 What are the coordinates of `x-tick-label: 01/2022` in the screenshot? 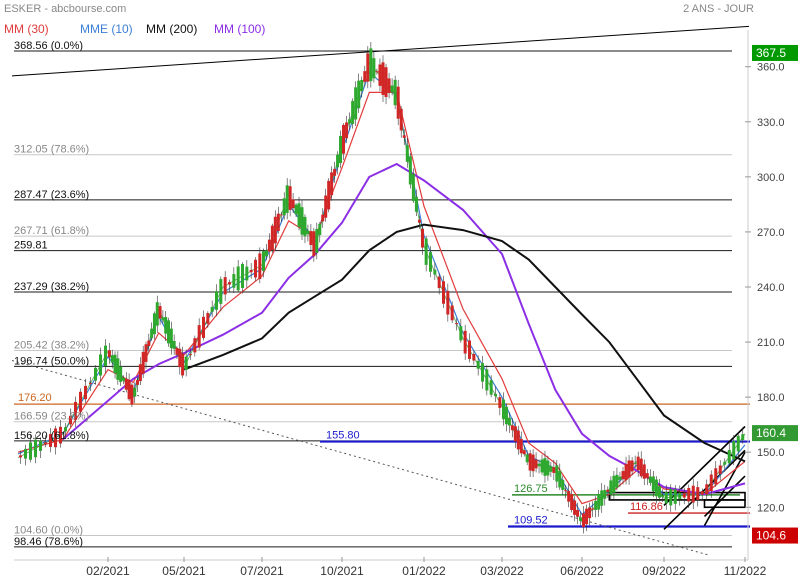 It's located at (424, 571).